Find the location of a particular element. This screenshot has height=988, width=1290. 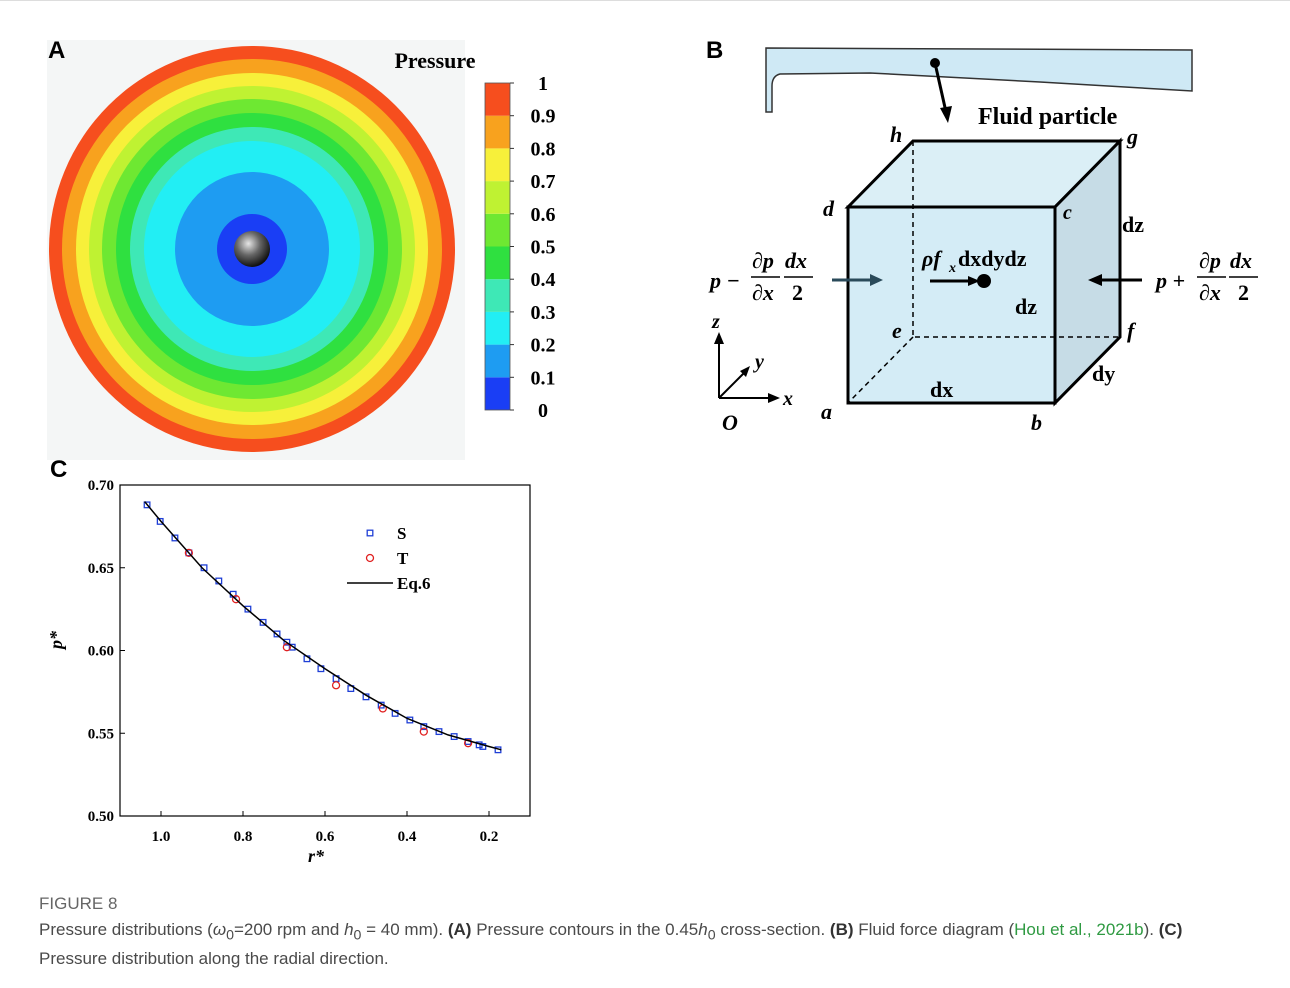

x-axis-label: r* is located at coordinates (316, 856).